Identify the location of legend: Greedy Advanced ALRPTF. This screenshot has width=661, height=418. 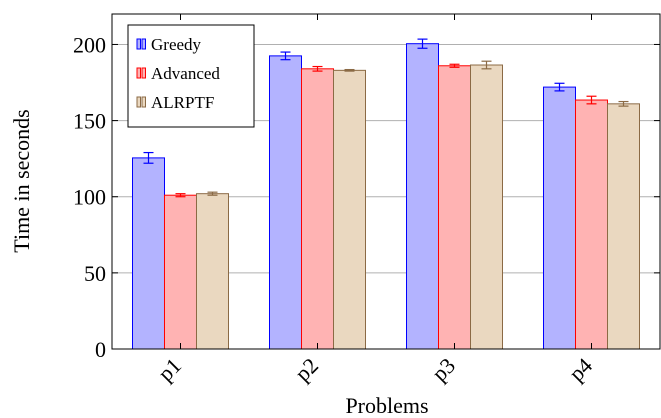
(191, 76).